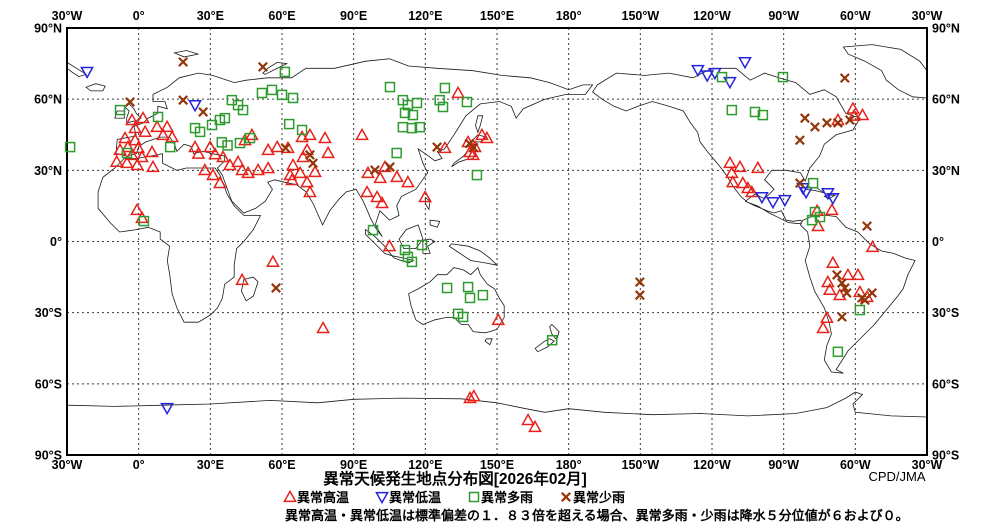 The image size is (1000, 530). Describe the element at coordinates (48, 29) in the screenshot. I see `lat-tick-label-left: 90°N` at that location.